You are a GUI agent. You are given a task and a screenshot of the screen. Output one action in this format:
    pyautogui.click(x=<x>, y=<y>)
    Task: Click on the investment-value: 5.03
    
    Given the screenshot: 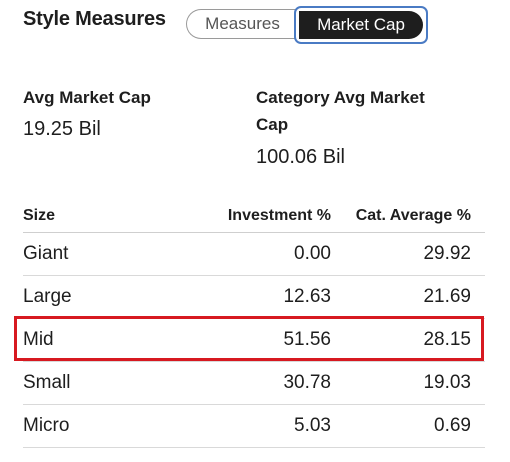 What is the action you would take?
    pyautogui.click(x=312, y=425)
    